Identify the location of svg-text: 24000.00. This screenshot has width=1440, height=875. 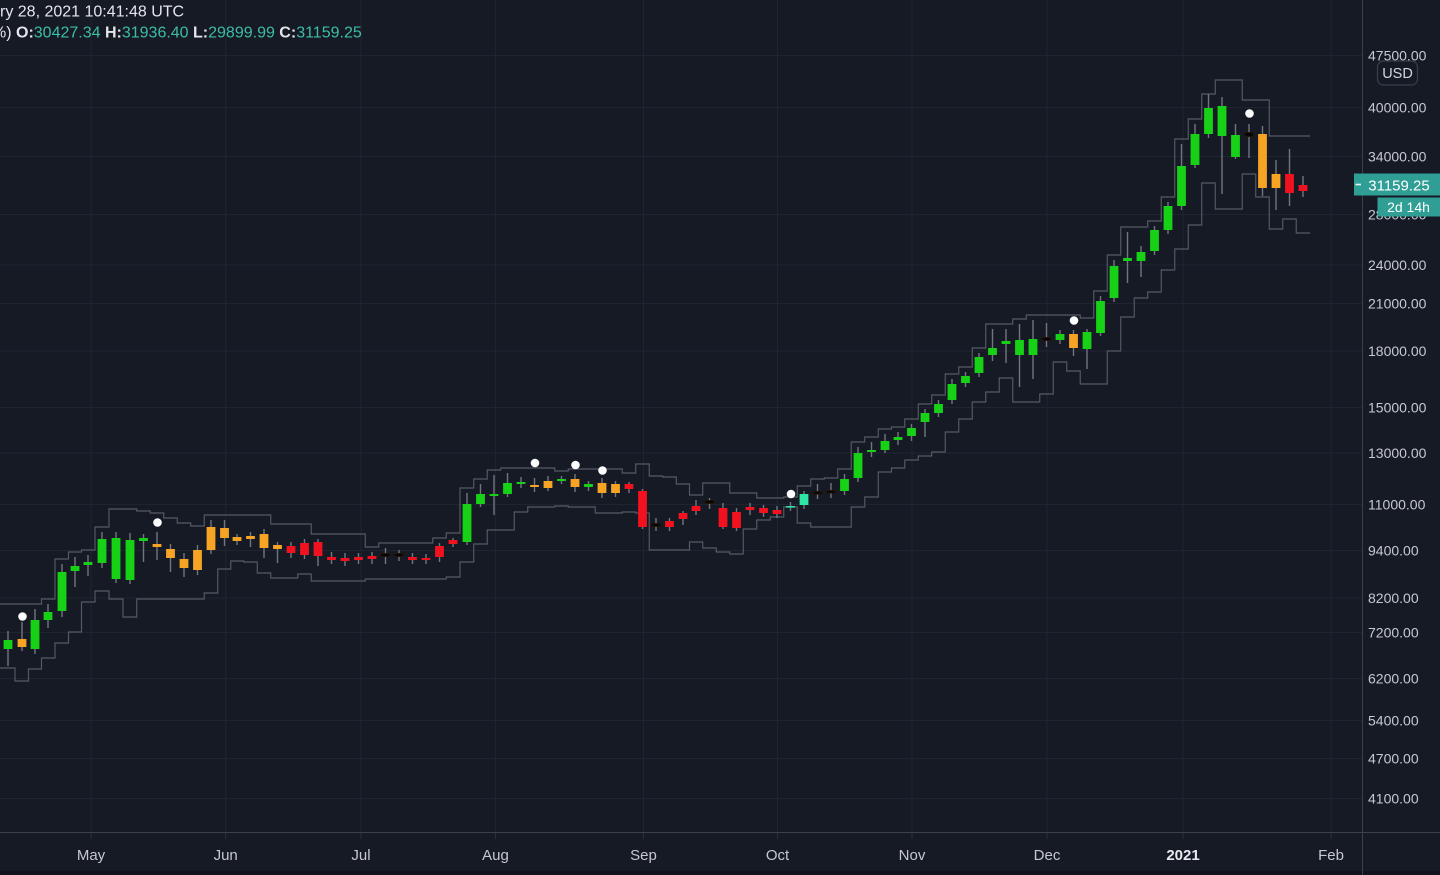
(1397, 265).